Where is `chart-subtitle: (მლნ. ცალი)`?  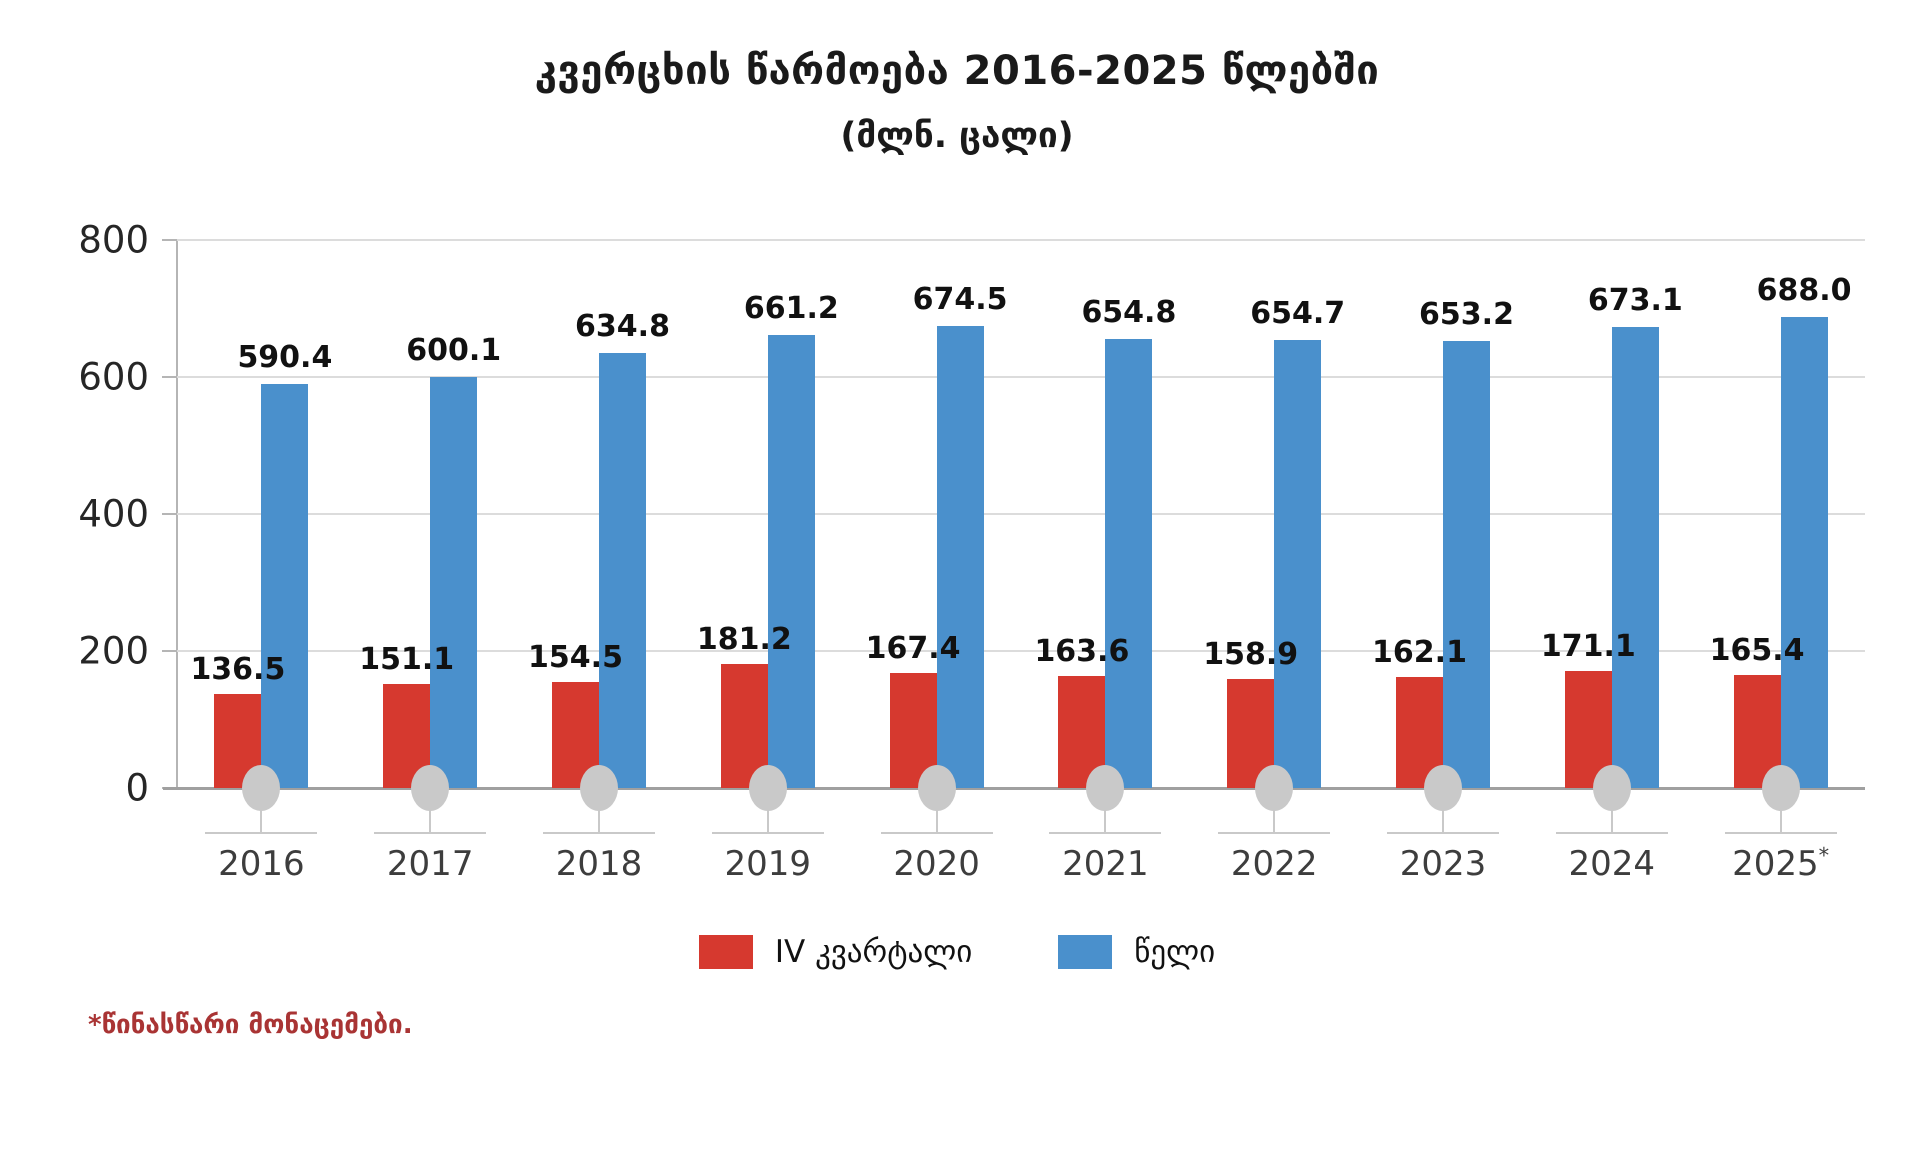
chart-subtitle: (მლნ. ცალი) is located at coordinates (957, 136).